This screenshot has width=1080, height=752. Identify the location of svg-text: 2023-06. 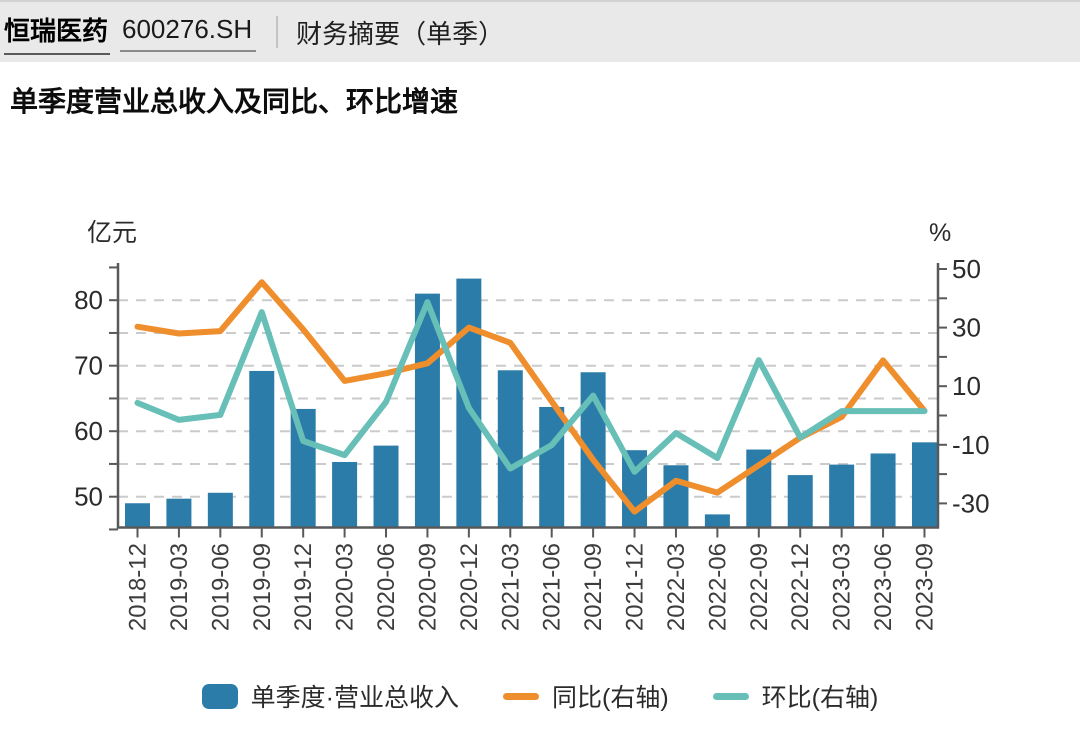
(883, 587).